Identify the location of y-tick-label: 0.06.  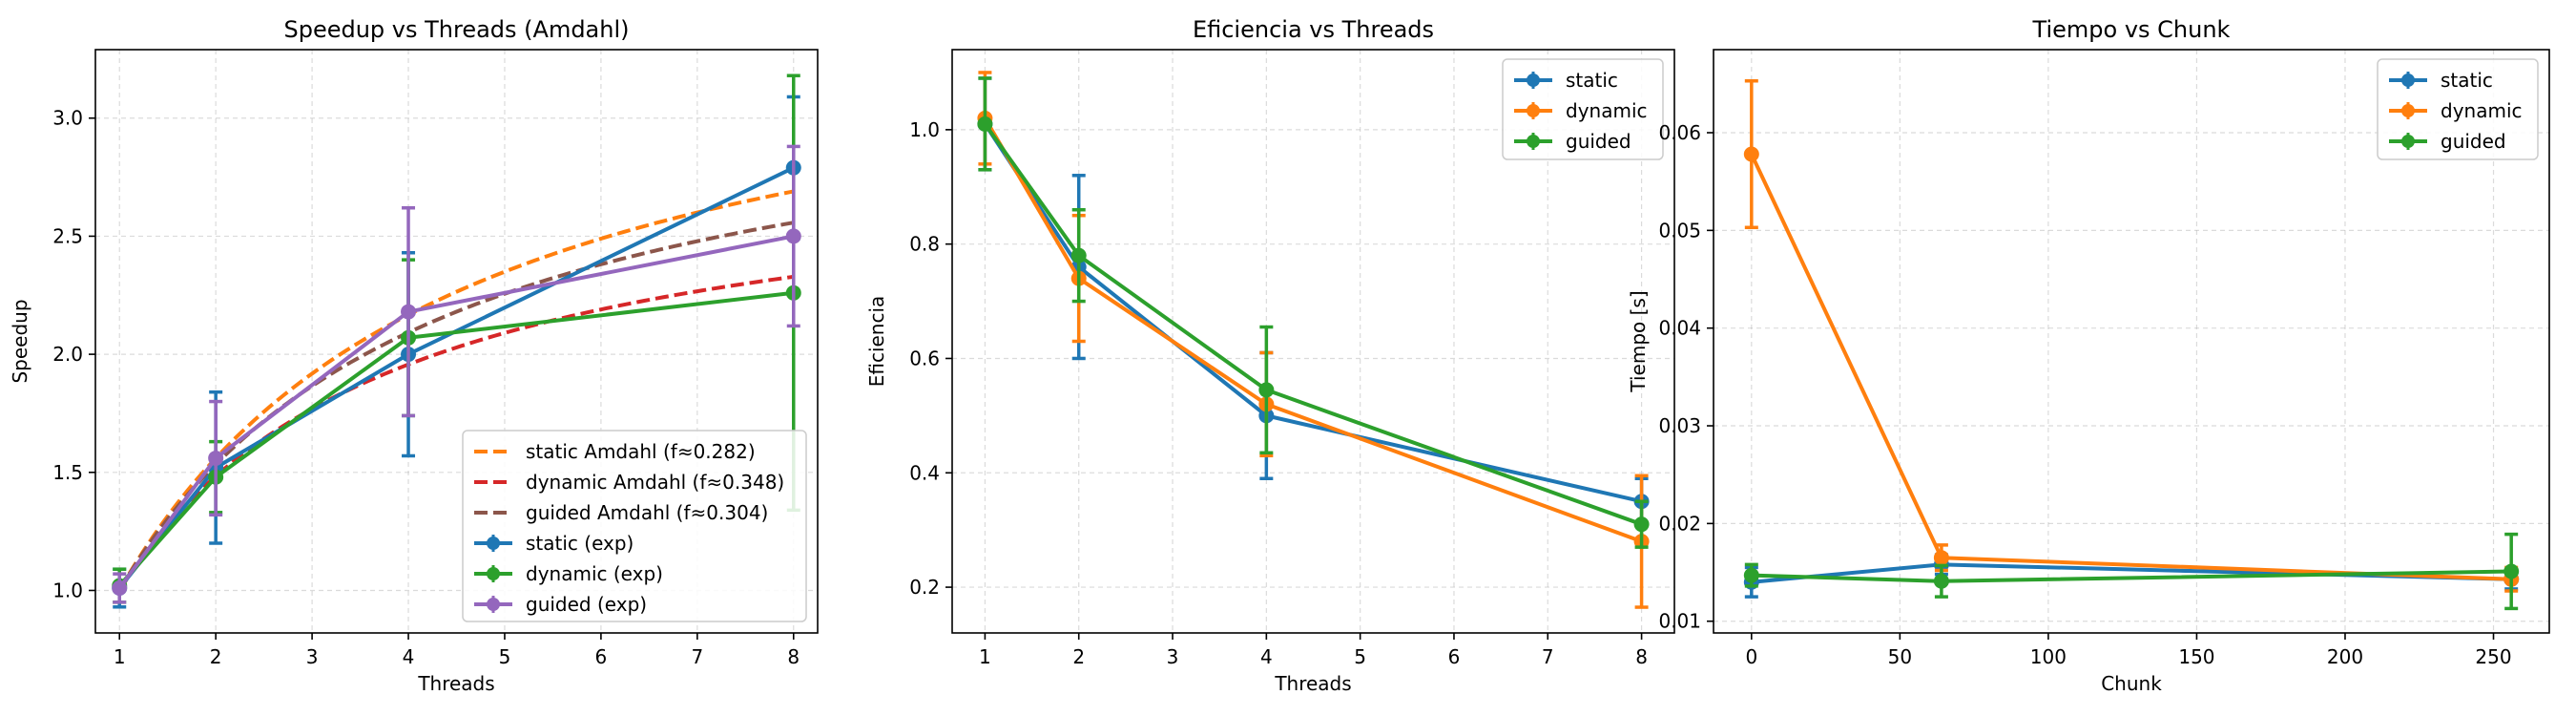
(1679, 132).